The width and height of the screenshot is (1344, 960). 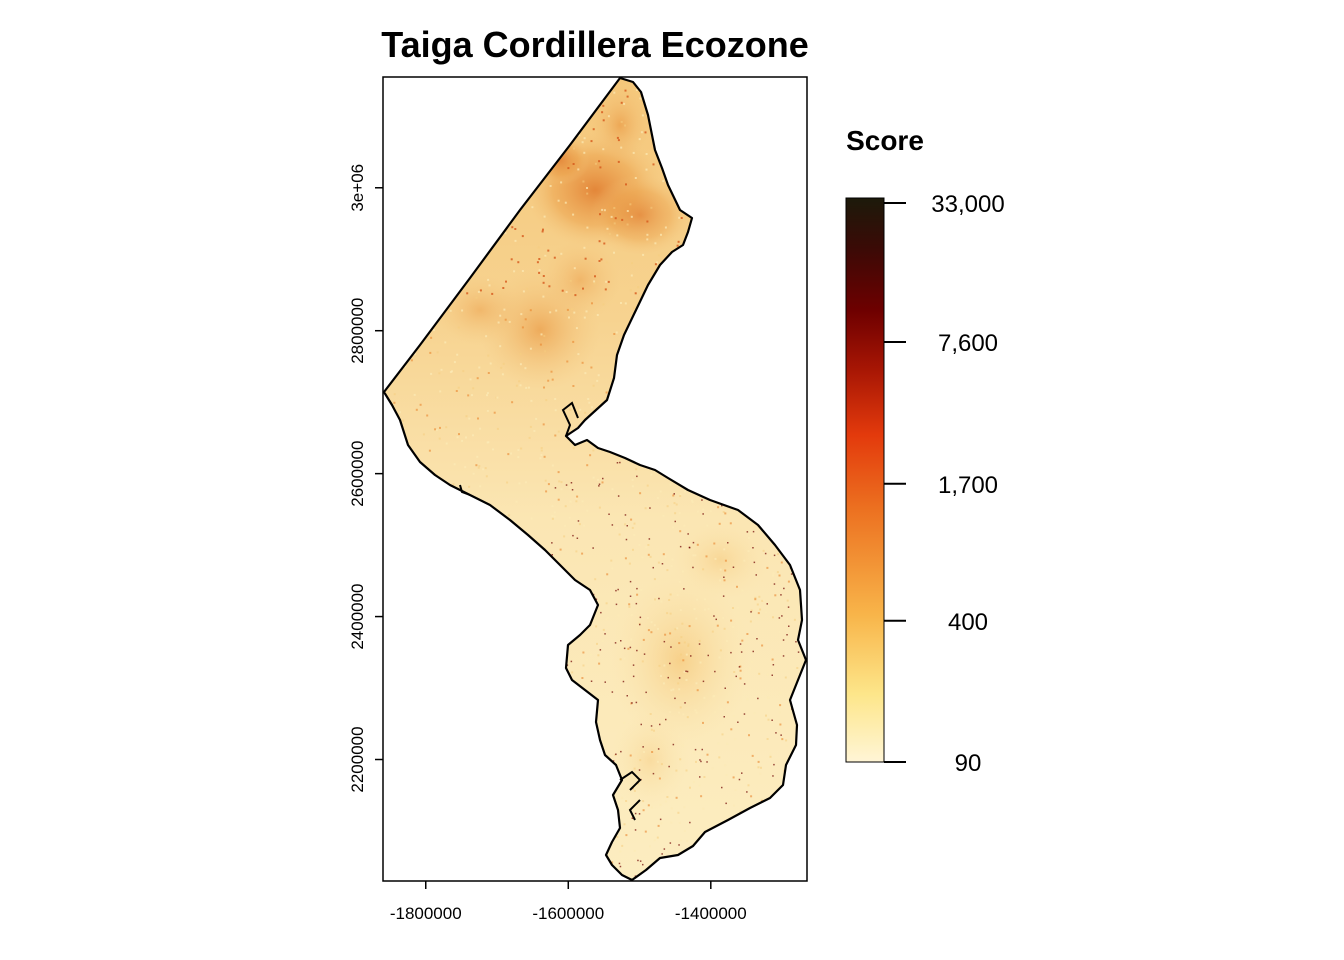 What do you see at coordinates (968, 622) in the screenshot?
I see `legend-tick-label: 400` at bounding box center [968, 622].